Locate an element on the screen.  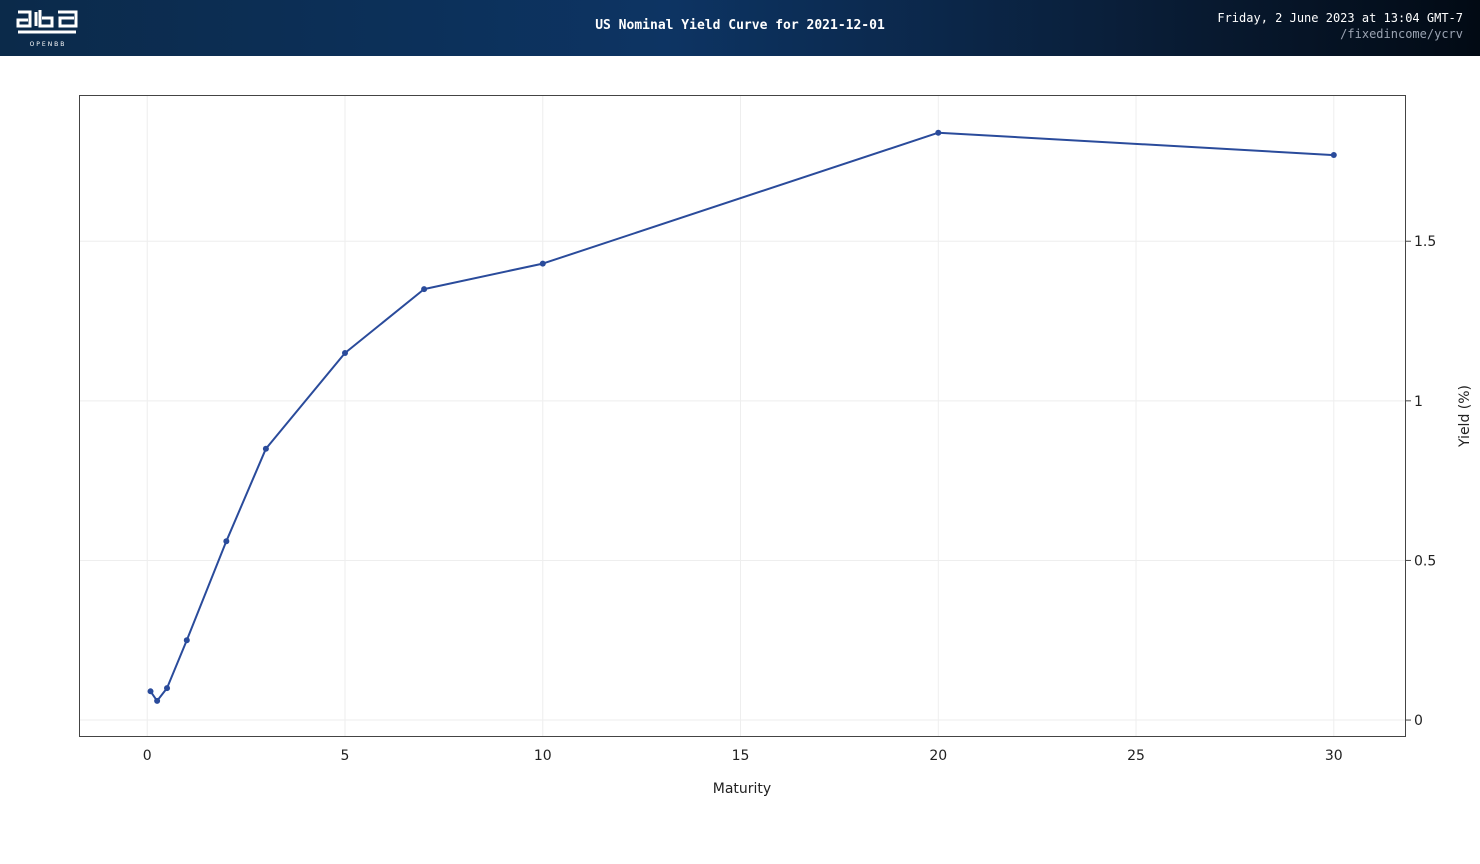
x-tick-label: 0 is located at coordinates (147, 756).